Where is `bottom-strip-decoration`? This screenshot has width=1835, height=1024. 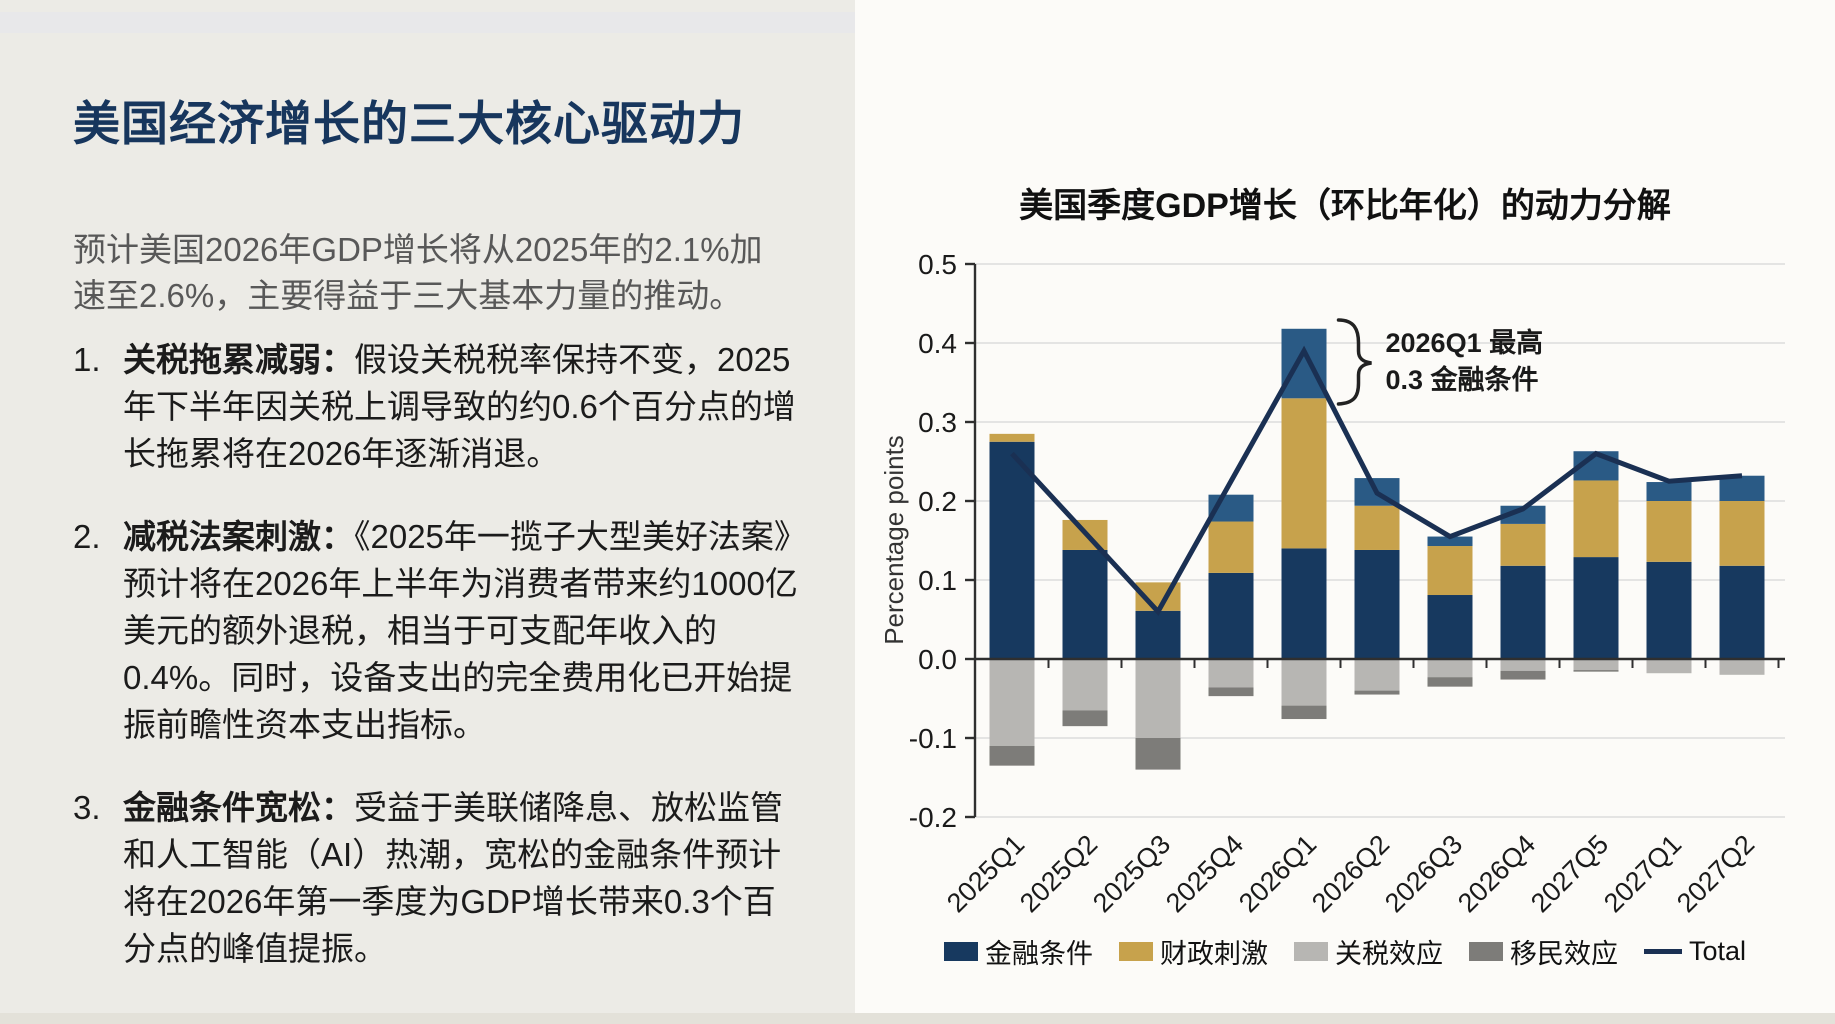 bottom-strip-decoration is located at coordinates (917, 1018).